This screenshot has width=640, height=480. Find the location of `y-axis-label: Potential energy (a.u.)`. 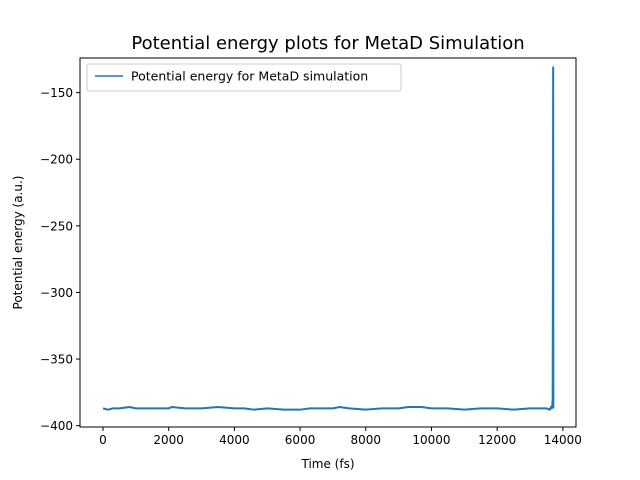

y-axis-label: Potential energy (a.u.) is located at coordinates (18, 243).